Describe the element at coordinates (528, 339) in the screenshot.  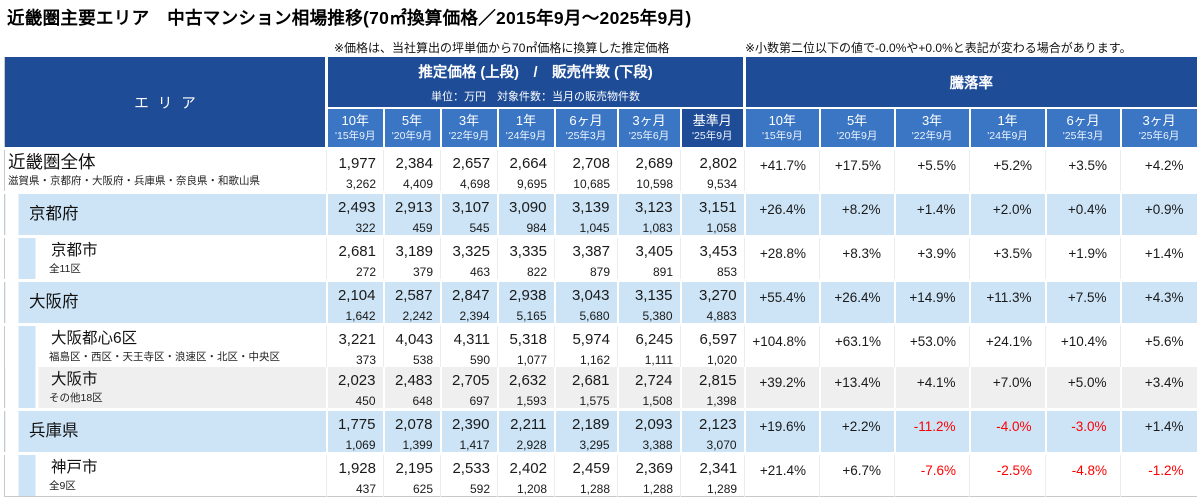
I see `price-value: 5,318` at that location.